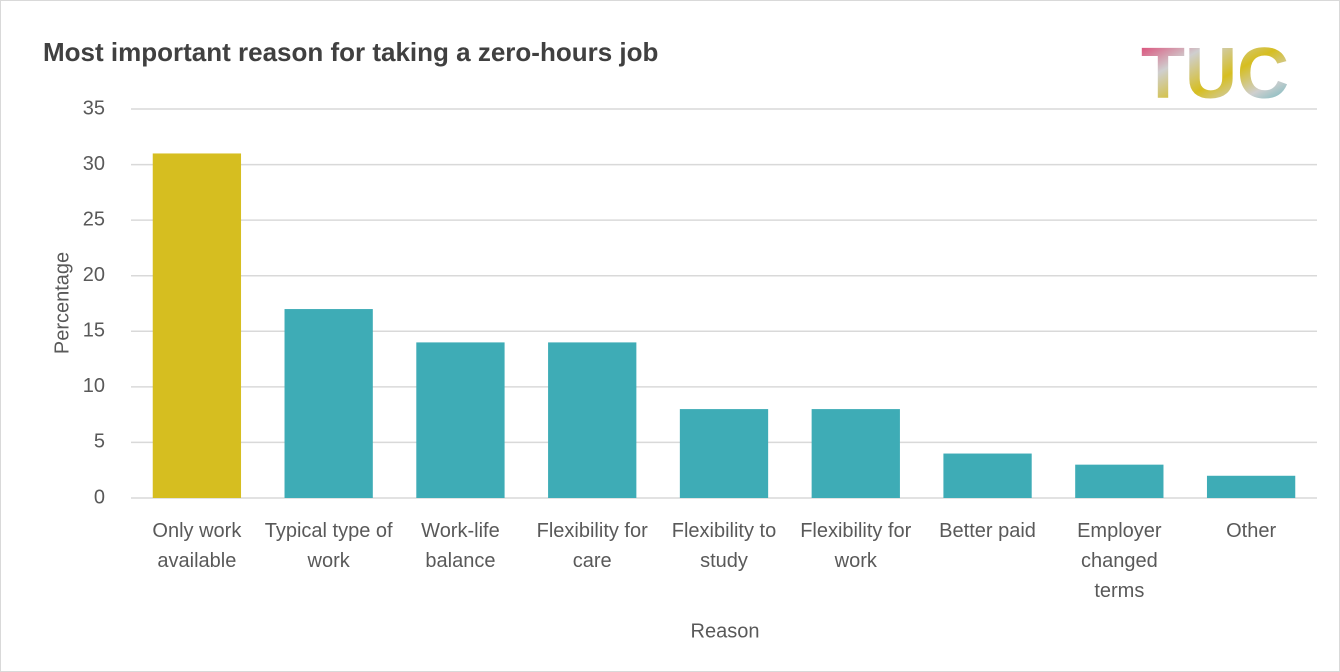 The image size is (1340, 672). What do you see at coordinates (725, 631) in the screenshot?
I see `x-axis-label: Reason` at bounding box center [725, 631].